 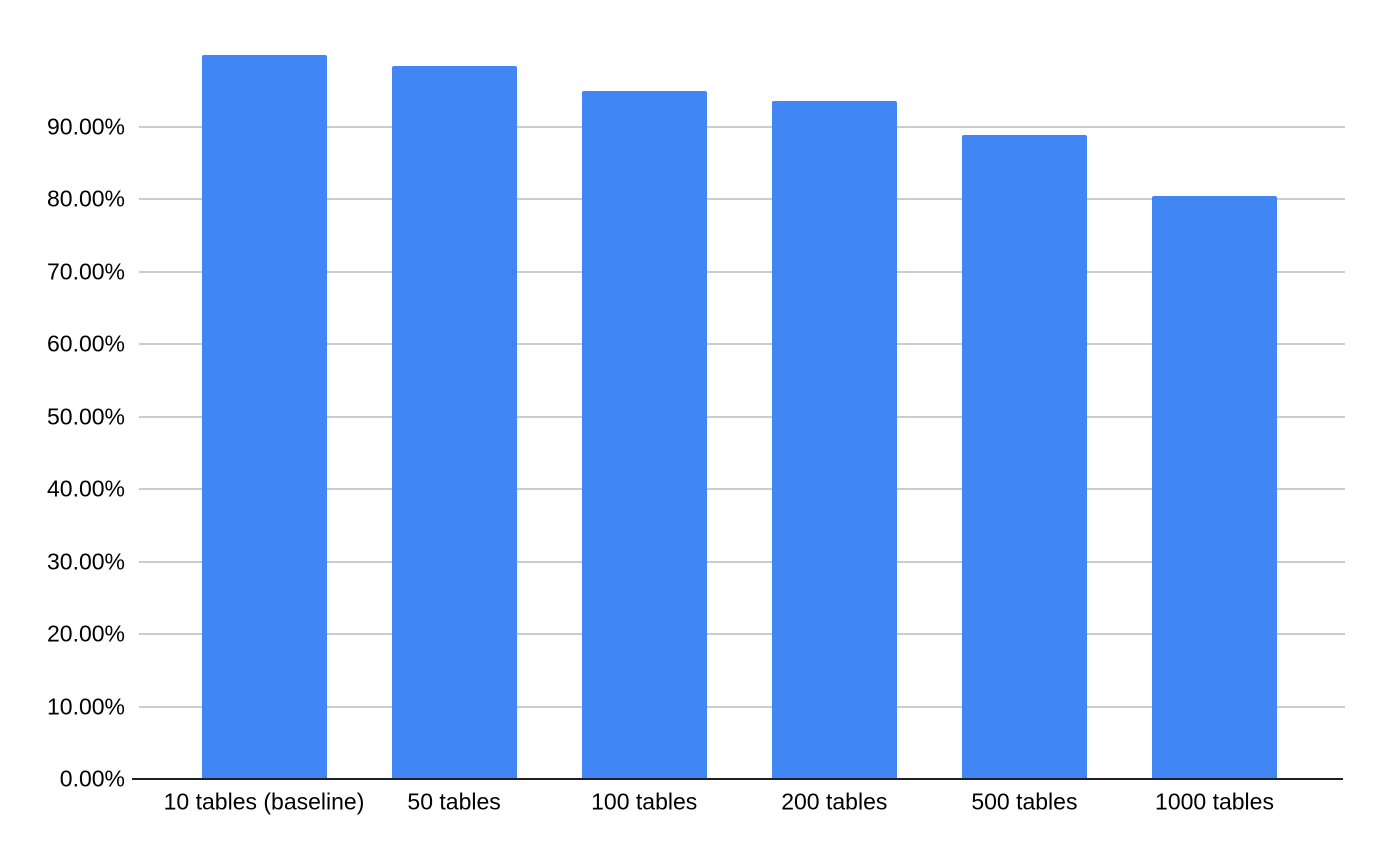 What do you see at coordinates (92, 778) in the screenshot?
I see `y-axis-tick-label: 0.00%` at bounding box center [92, 778].